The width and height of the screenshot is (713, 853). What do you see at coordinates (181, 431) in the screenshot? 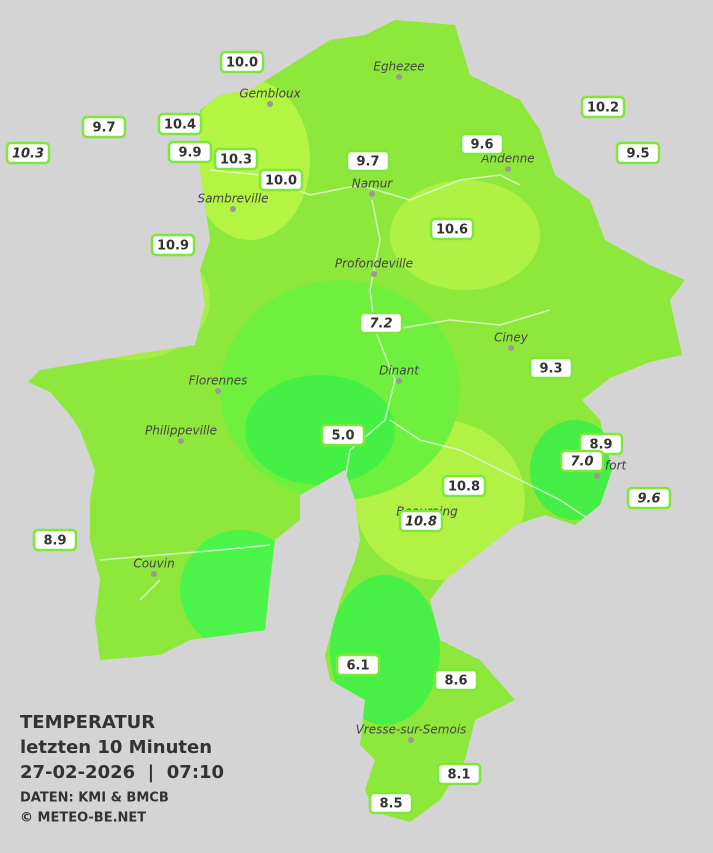
I see `city-label: Philippeville` at bounding box center [181, 431].